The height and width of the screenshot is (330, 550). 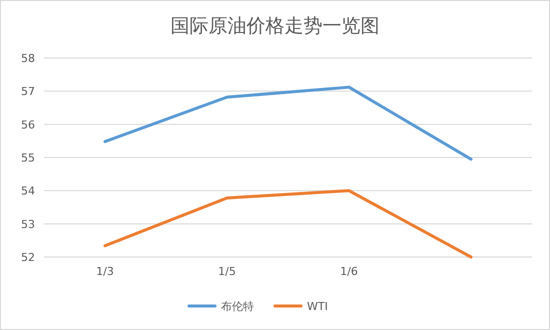 I want to click on y-tick-label: 52, so click(x=28, y=257).